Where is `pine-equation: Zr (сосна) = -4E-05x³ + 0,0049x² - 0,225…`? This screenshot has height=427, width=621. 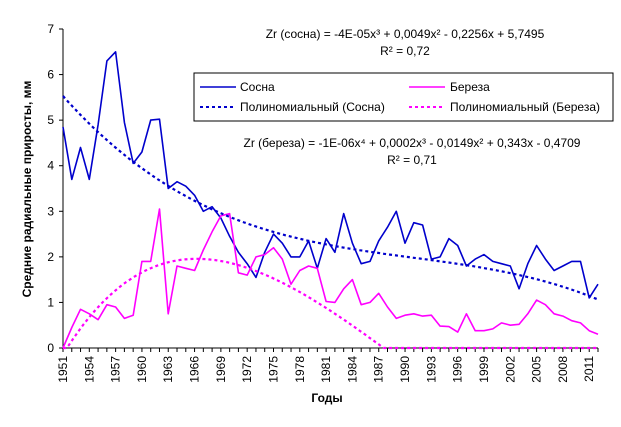
pine-equation: Zr (сосна) = -4E-05x³ + 0,0049x² - 0,225… is located at coordinates (405, 34).